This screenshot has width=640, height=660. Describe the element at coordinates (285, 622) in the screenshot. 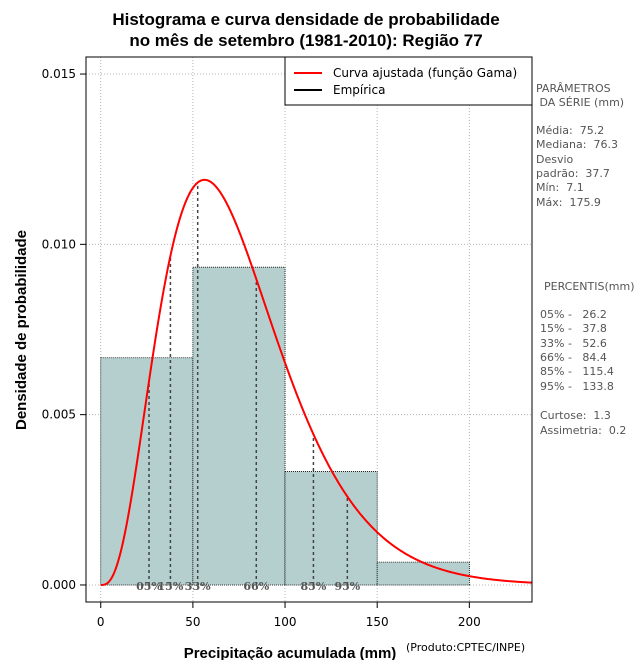

I see `x-tick-label-100: 100` at that location.